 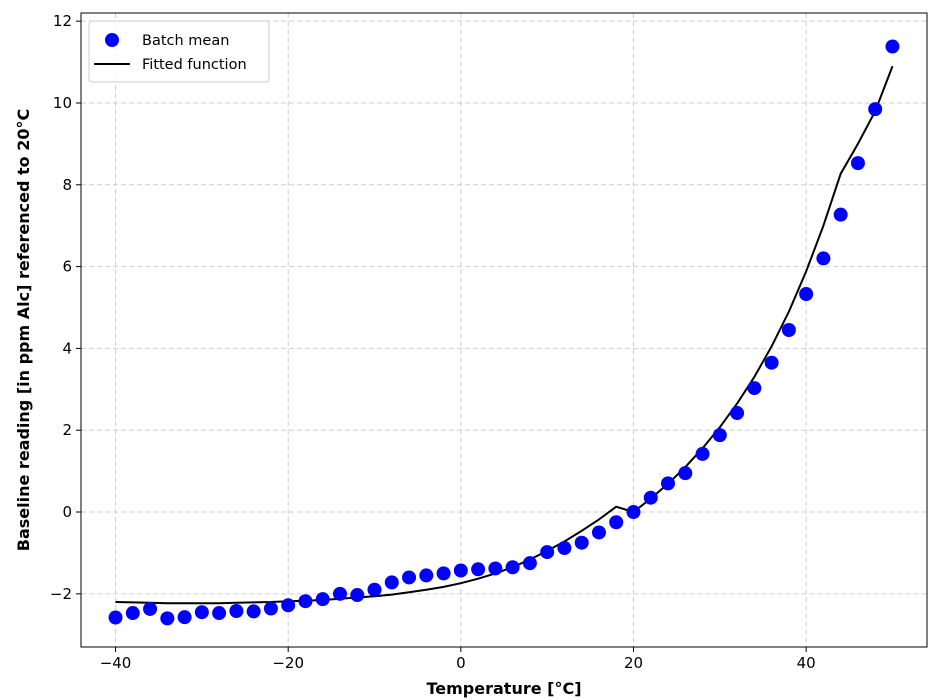 I want to click on y-tick-label: −2, so click(x=61, y=594).